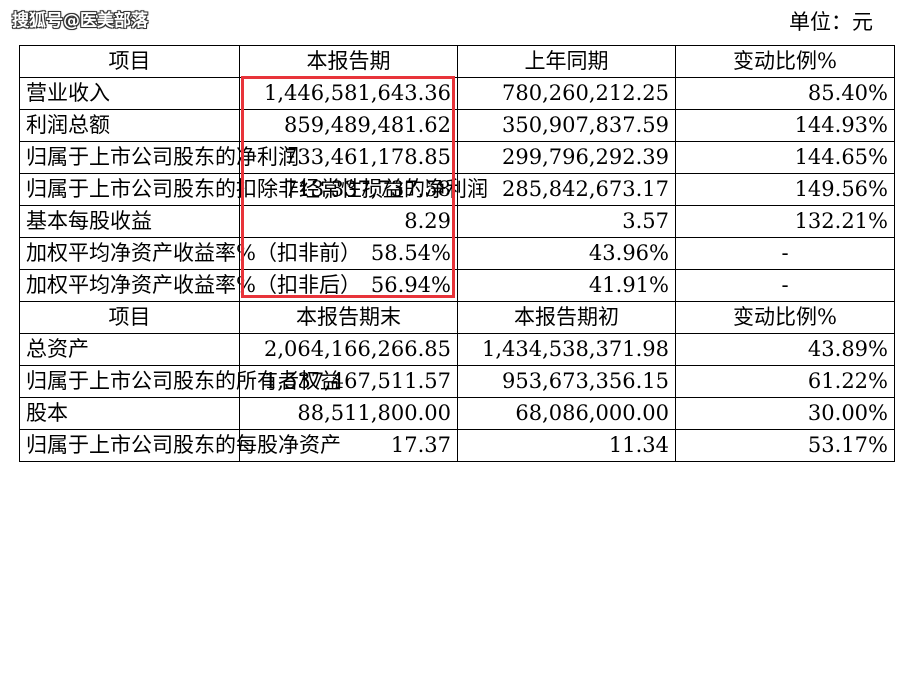  What do you see at coordinates (566, 125) in the screenshot?
I see `cell-previous: 350,907,837.59` at bounding box center [566, 125].